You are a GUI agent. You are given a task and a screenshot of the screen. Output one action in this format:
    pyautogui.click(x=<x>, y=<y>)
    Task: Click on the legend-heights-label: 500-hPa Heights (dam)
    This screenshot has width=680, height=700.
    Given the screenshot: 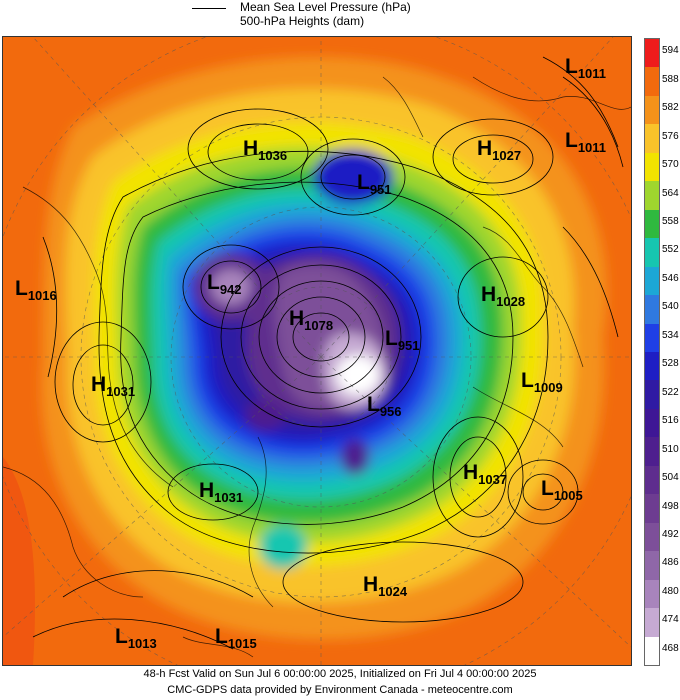 What is the action you would take?
    pyautogui.click(x=302, y=21)
    